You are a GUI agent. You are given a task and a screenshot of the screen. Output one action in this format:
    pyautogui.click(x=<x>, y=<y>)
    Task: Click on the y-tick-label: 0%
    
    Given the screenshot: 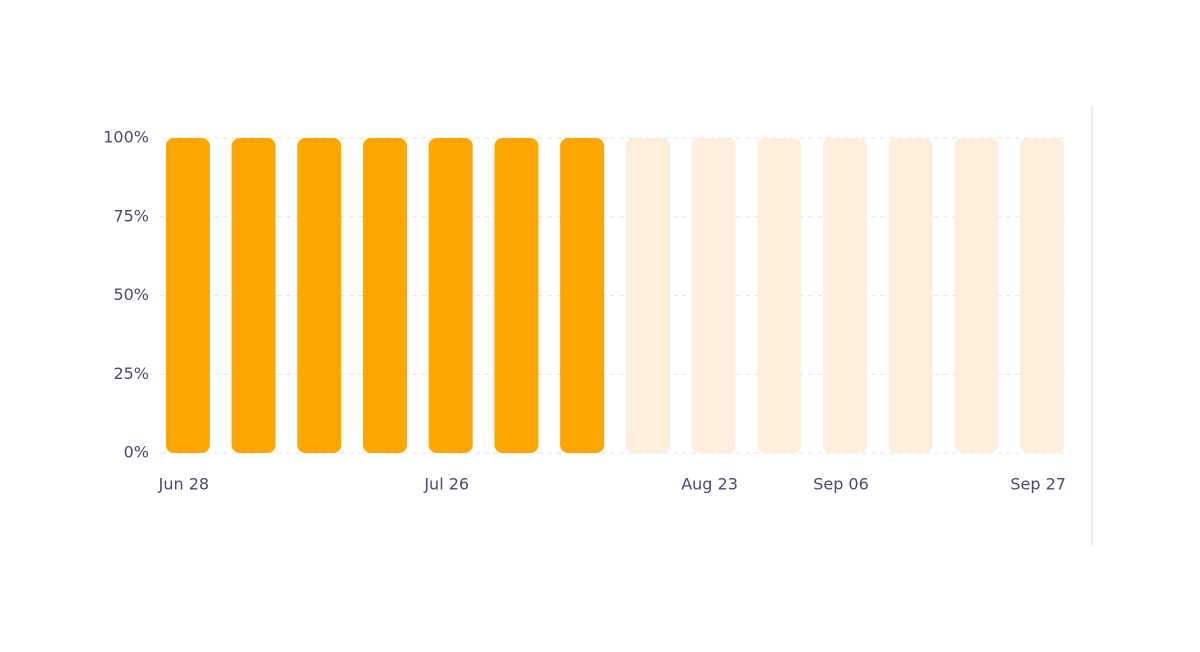 What is the action you would take?
    pyautogui.click(x=136, y=452)
    